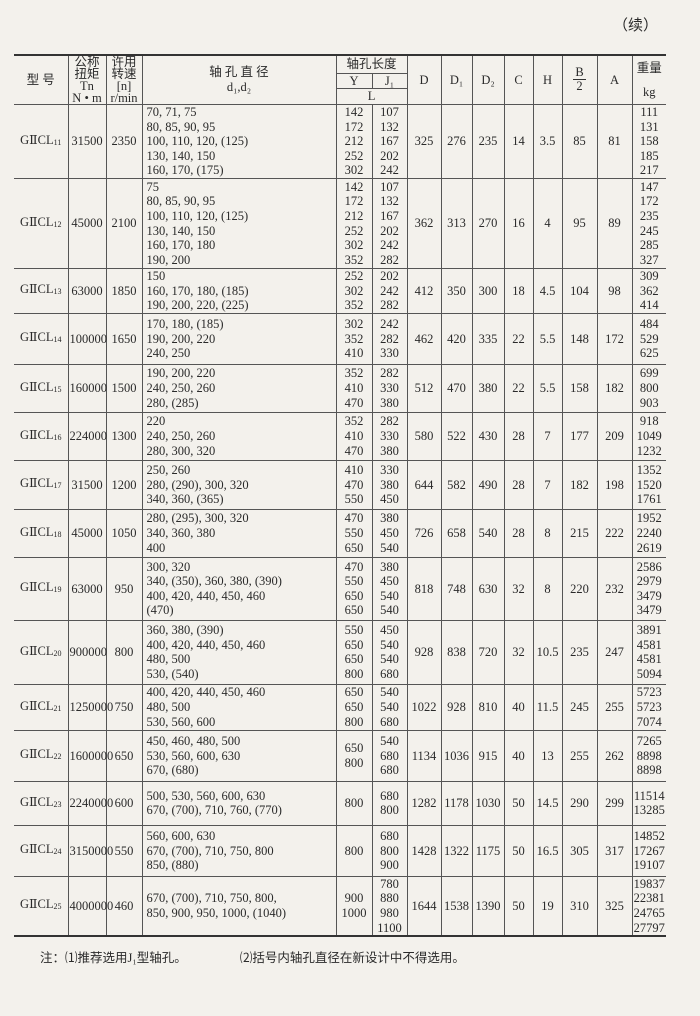 This screenshot has width=700, height=1016. What do you see at coordinates (424, 533) in the screenshot?
I see `d-cell: 726` at bounding box center [424, 533].